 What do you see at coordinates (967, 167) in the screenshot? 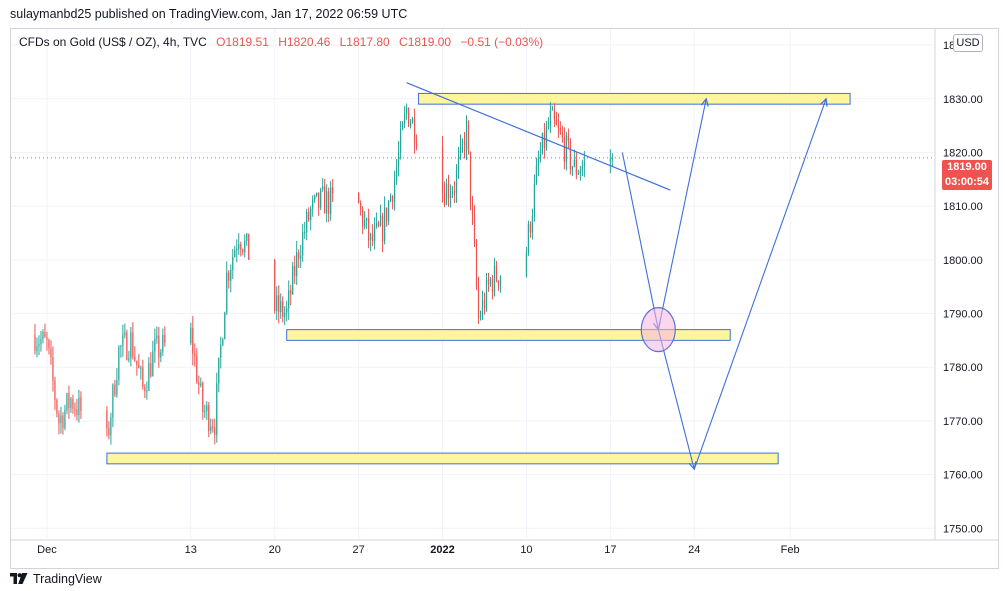
I see `last-price-value: 1819.00` at bounding box center [967, 167].